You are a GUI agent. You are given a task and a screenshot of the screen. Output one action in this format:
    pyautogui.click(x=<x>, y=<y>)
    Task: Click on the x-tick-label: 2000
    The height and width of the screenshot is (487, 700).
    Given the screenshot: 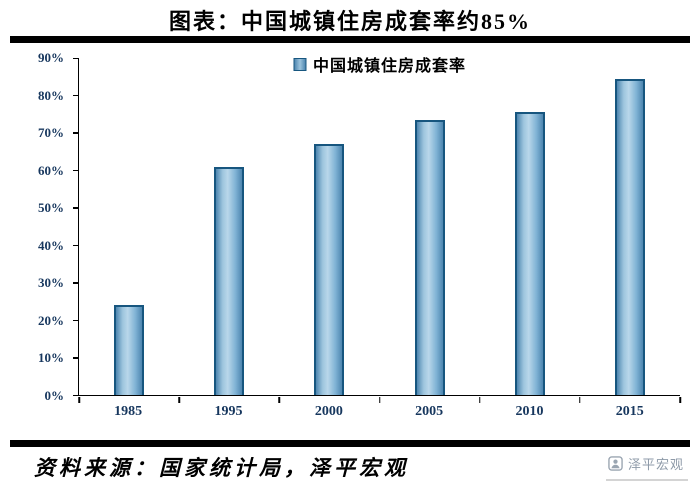 What is the action you would take?
    pyautogui.click(x=328, y=411)
    